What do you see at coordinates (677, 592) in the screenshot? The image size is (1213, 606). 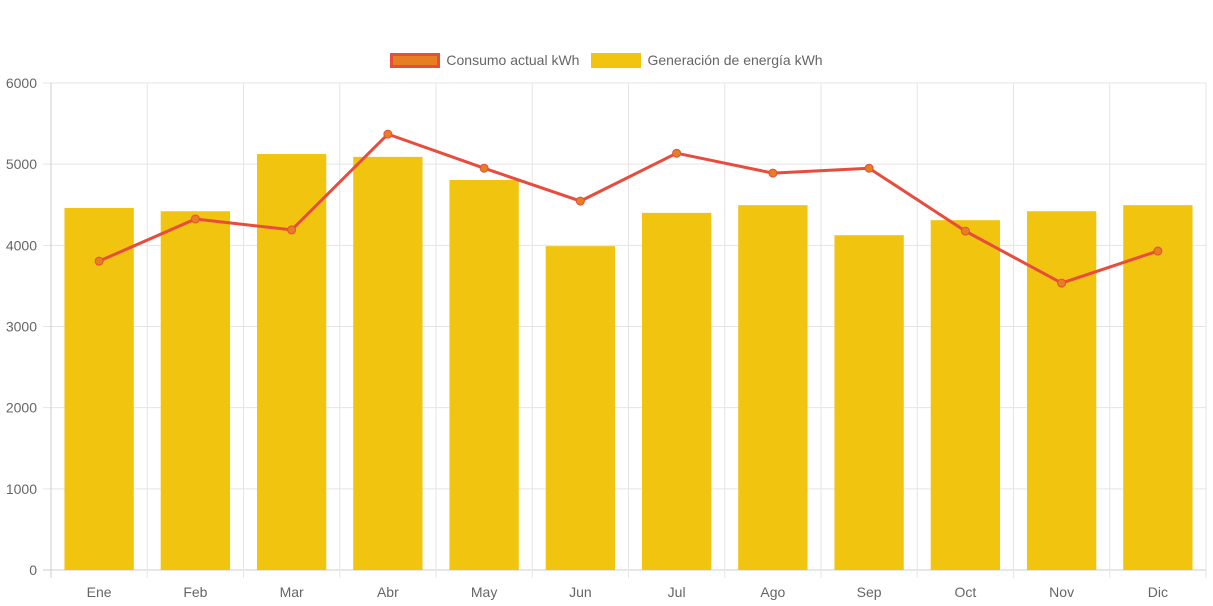 I see `x-tick-label: Jul` at bounding box center [677, 592].